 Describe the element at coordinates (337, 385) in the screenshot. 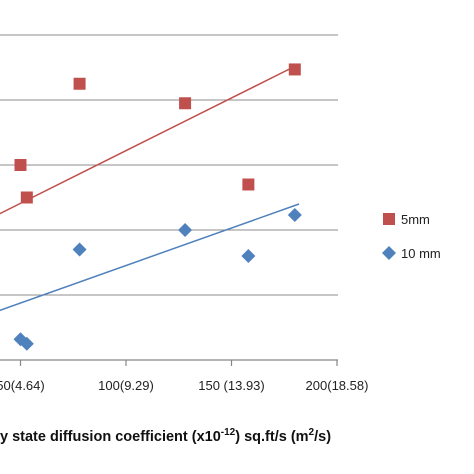

I see `x-tick-label: 200(18.58)` at that location.